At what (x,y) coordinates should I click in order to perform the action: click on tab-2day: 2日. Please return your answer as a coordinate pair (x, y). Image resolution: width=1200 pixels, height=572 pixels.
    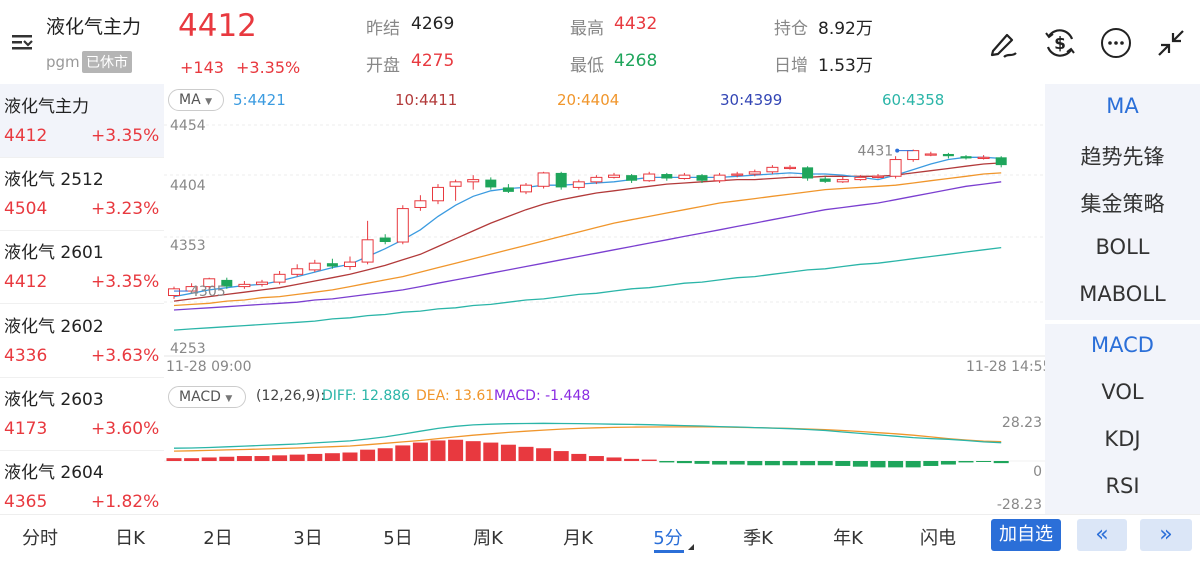
    Looking at the image, I should click on (218, 538).